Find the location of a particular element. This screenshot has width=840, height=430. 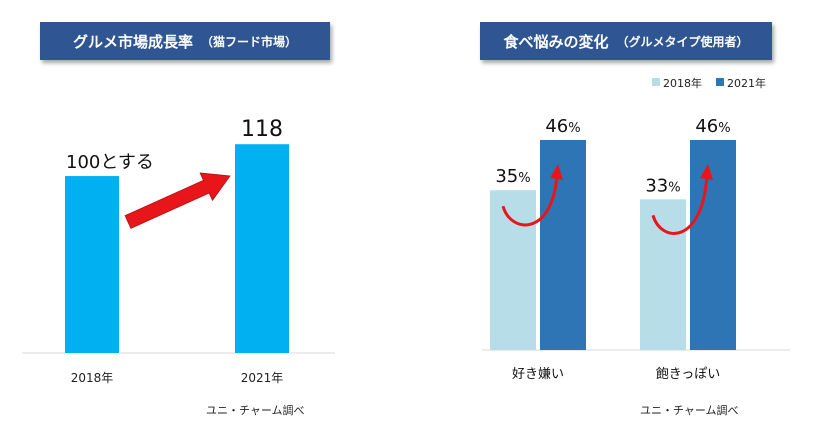

left-chart-title: グルメ市場成長率 is located at coordinates (132, 41).